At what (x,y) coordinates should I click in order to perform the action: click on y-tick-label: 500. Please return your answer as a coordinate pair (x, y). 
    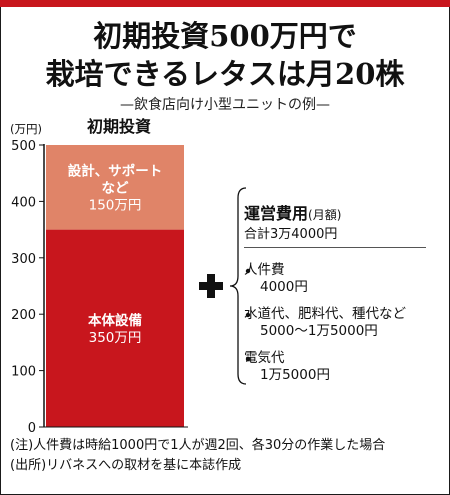
    Looking at the image, I should click on (23, 146).